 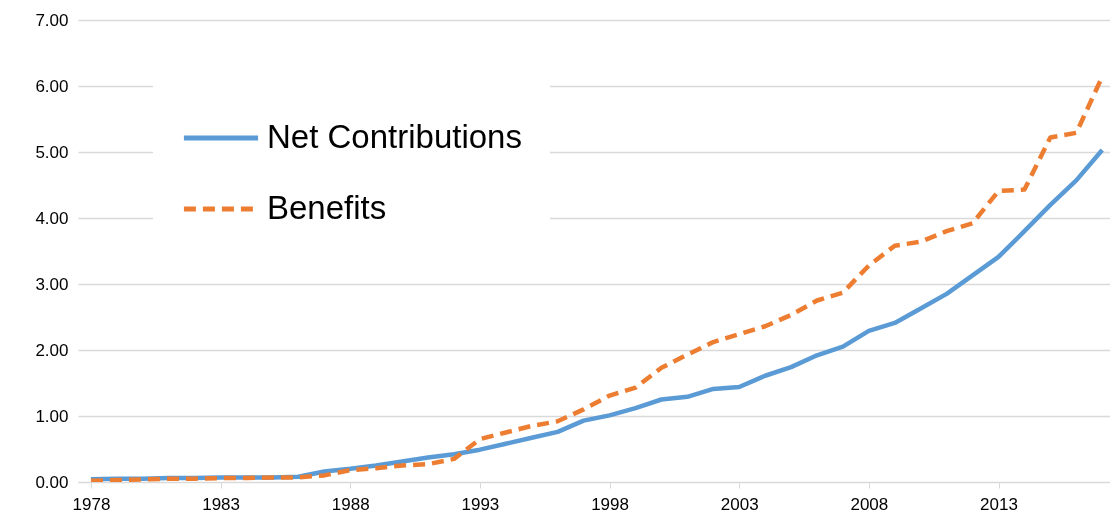 What do you see at coordinates (394, 136) in the screenshot?
I see `legend-label: Net Contributions` at bounding box center [394, 136].